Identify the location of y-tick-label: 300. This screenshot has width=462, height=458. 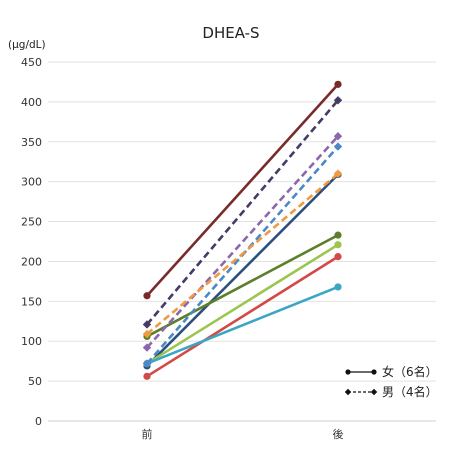
(31, 182).